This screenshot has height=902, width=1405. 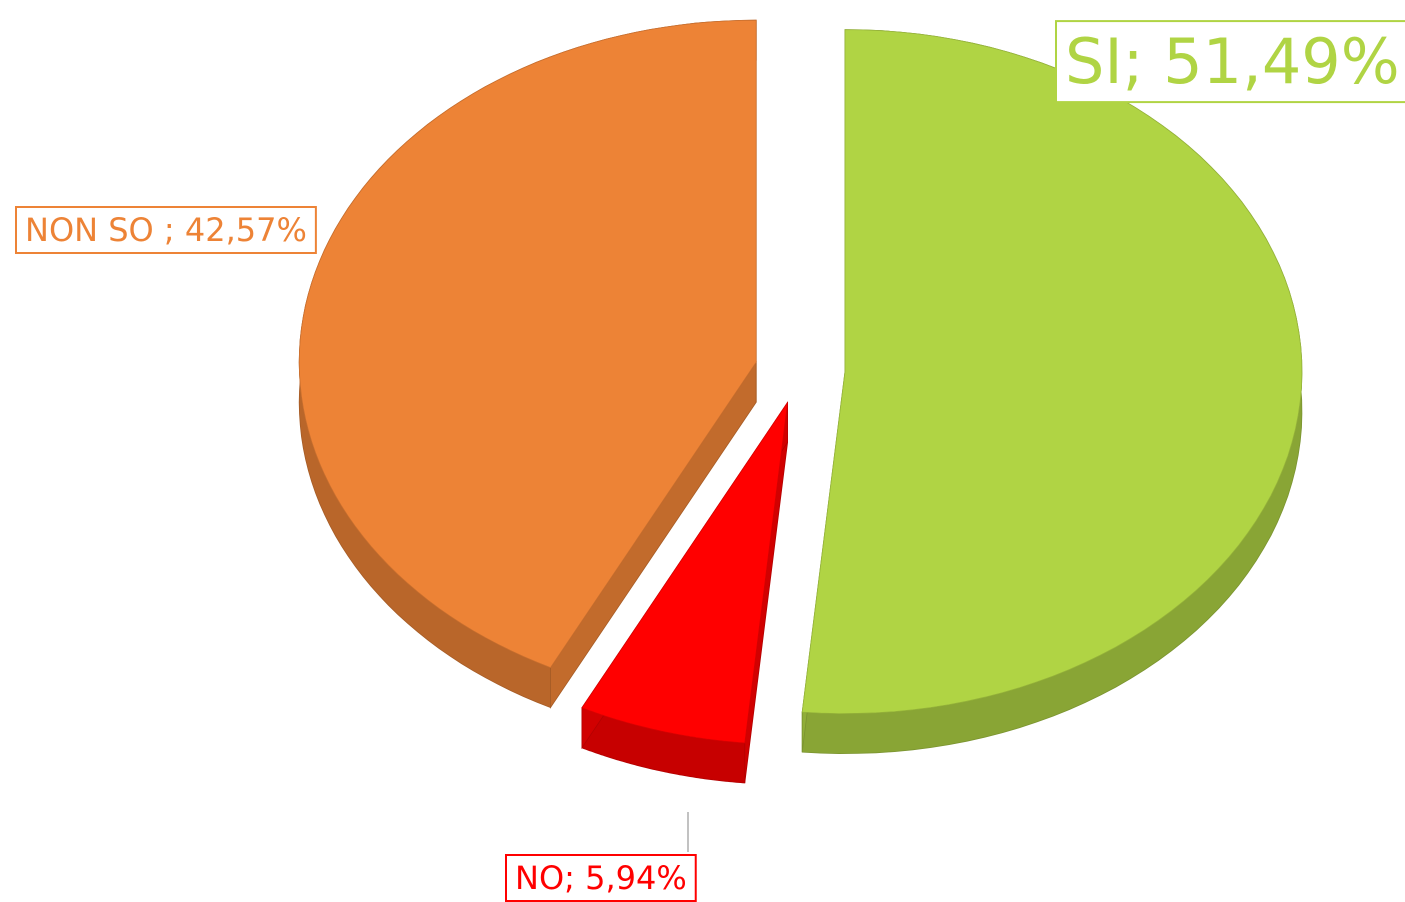 I want to click on slice, so click(x=684, y=592).